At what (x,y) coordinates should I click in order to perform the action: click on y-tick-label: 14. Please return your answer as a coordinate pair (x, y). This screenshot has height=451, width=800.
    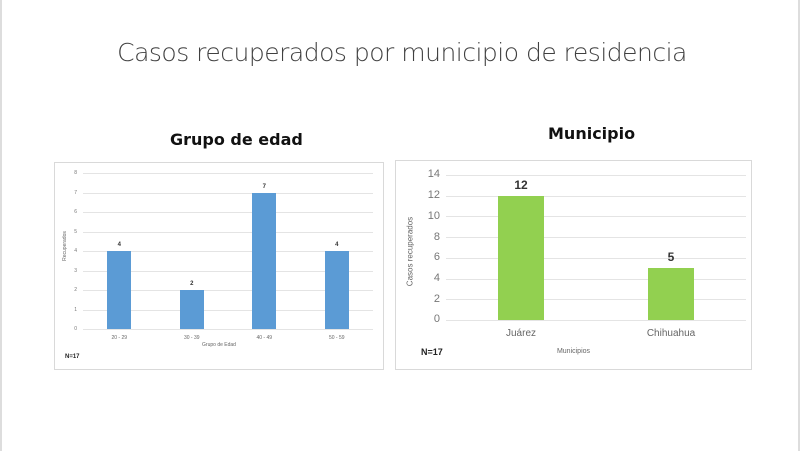
    Looking at the image, I should click on (433, 174).